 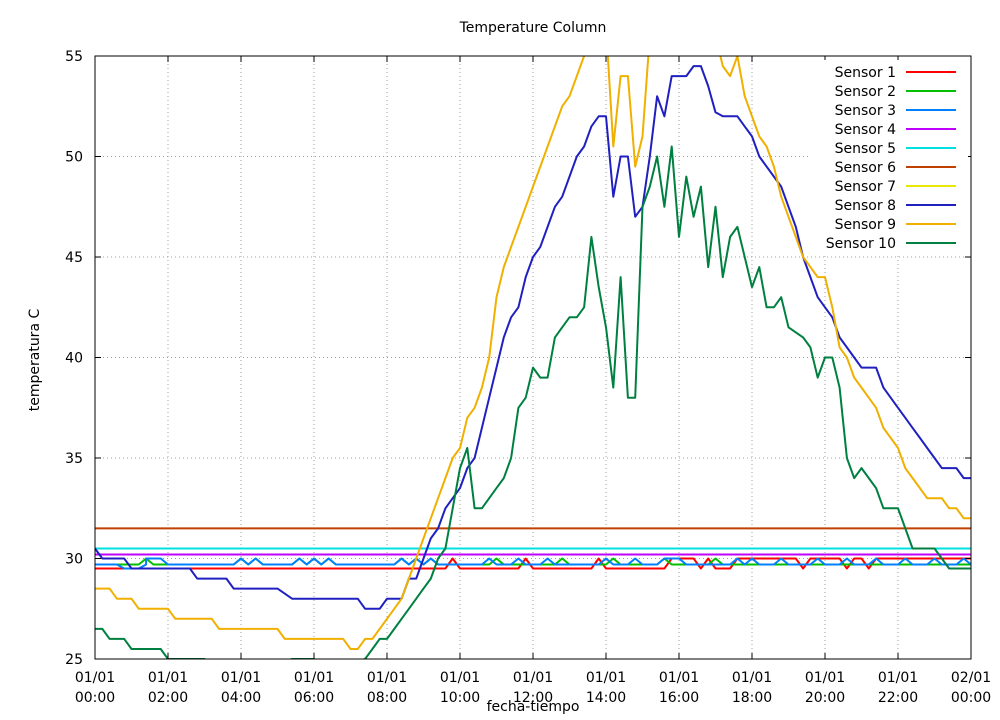 I want to click on legend-label: Sensor 6, so click(x=865, y=168).